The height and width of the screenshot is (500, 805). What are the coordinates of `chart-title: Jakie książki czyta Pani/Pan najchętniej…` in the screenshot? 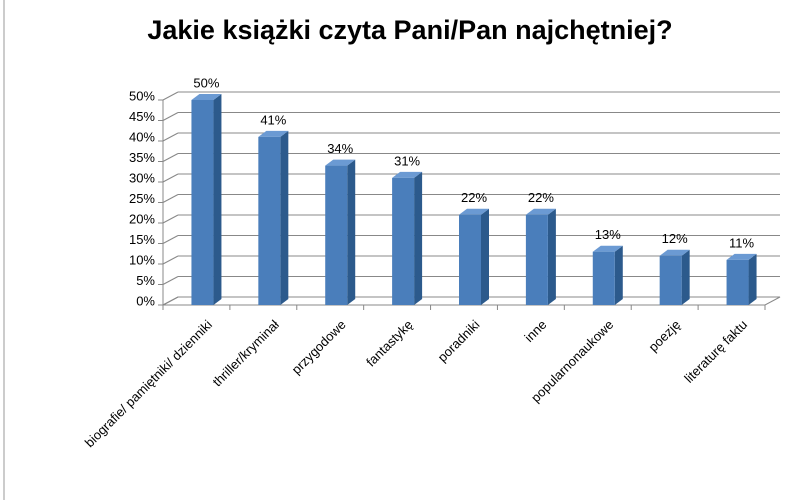 It's located at (409, 30).